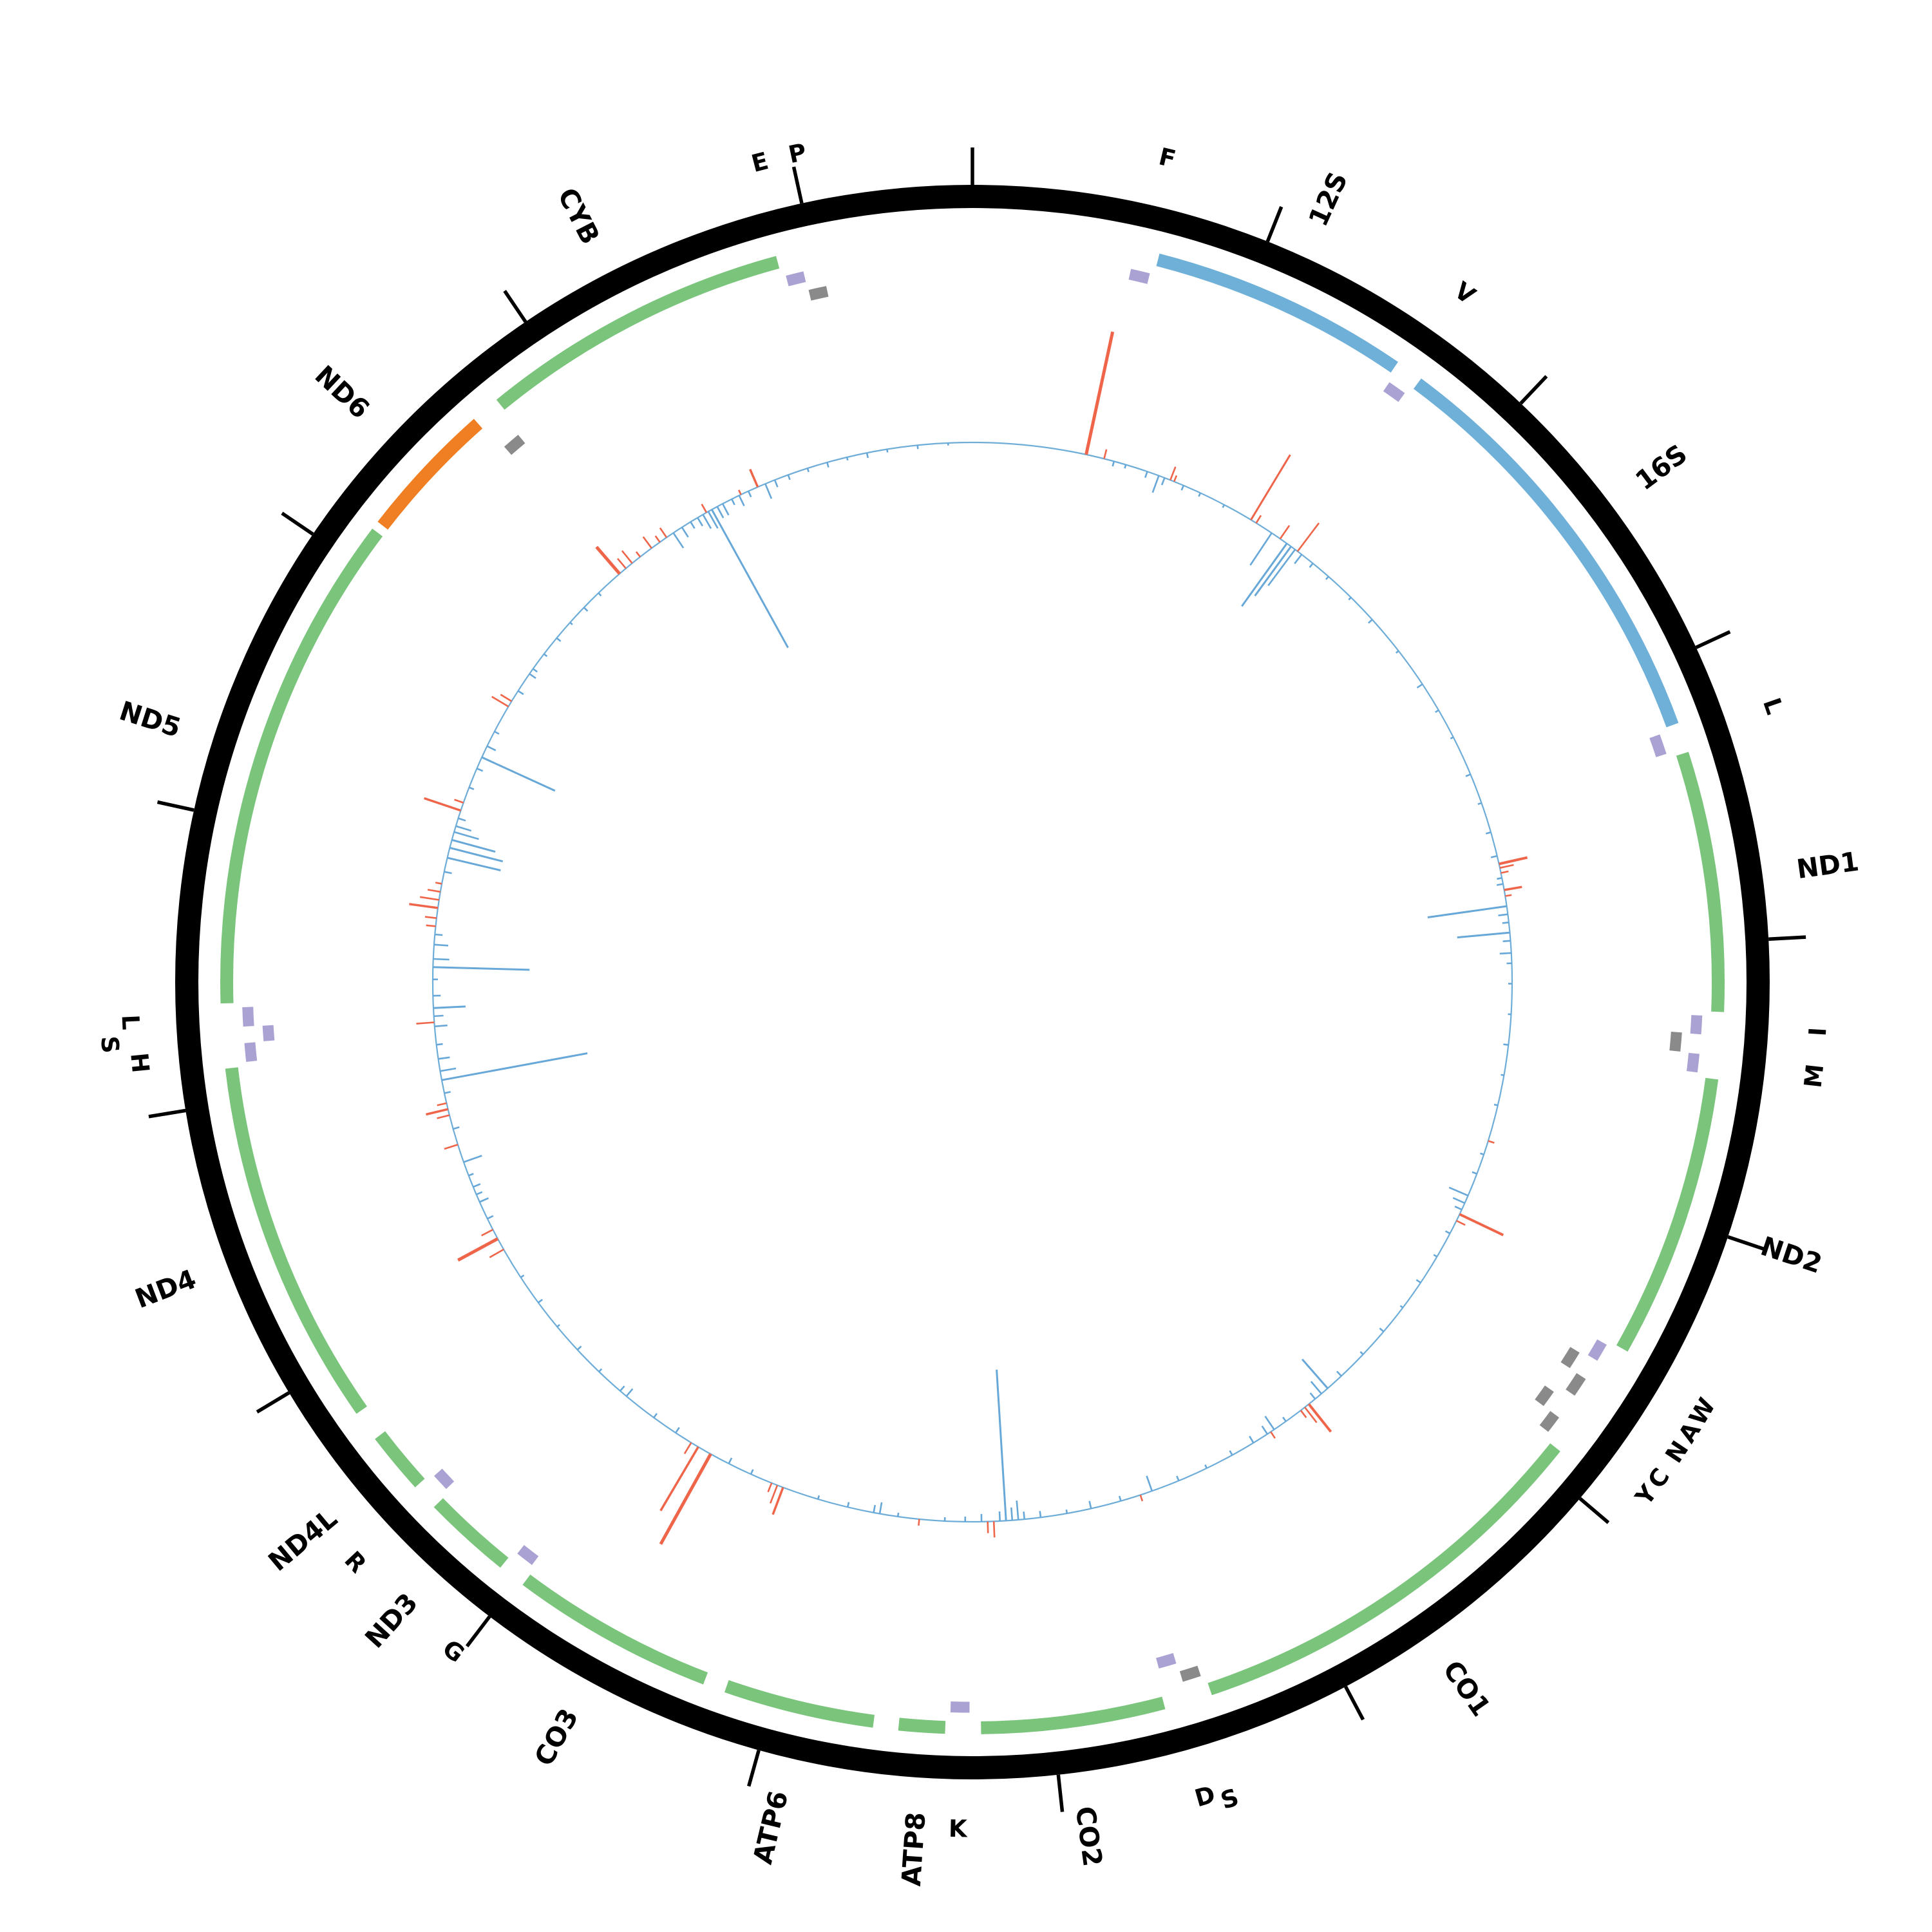 This screenshot has width=1932, height=1932. What do you see at coordinates (269, 1033) in the screenshot?
I see `trna-dash-s` at bounding box center [269, 1033].